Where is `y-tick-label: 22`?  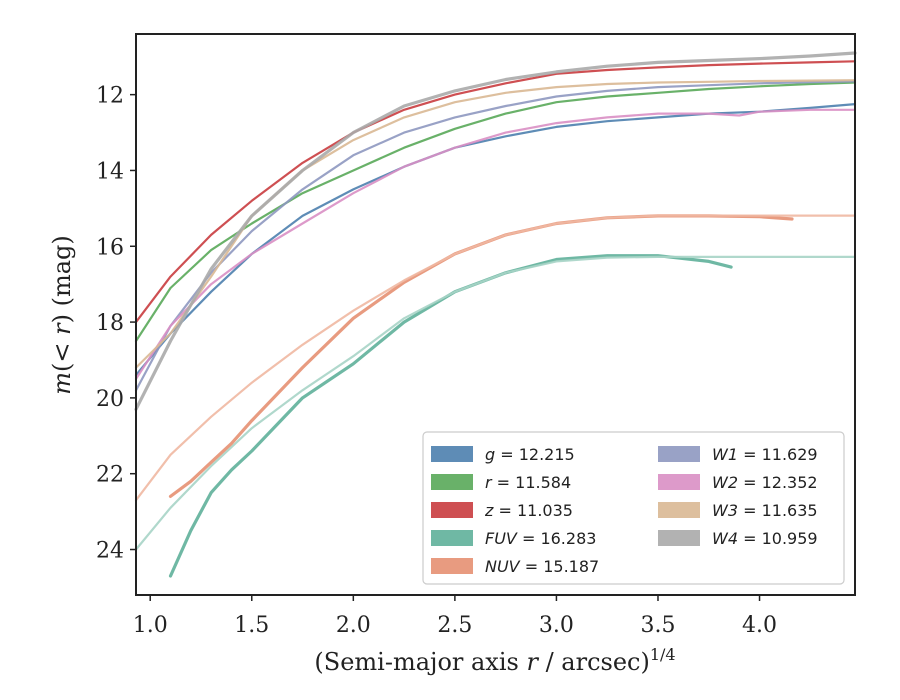 y-tick-label: 22 is located at coordinates (110, 475).